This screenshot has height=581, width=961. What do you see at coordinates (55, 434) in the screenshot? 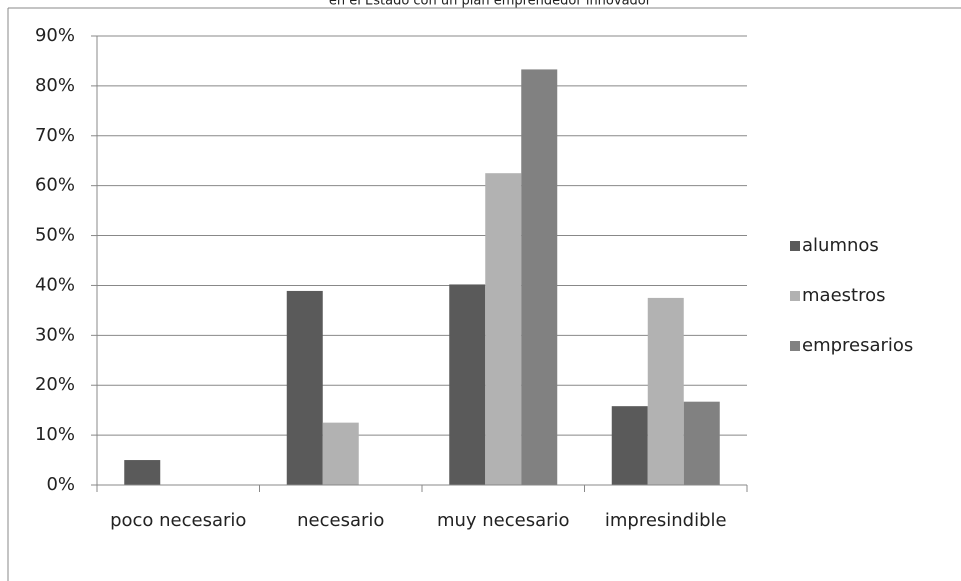
I see `y-tick-label: 10%` at bounding box center [55, 434].